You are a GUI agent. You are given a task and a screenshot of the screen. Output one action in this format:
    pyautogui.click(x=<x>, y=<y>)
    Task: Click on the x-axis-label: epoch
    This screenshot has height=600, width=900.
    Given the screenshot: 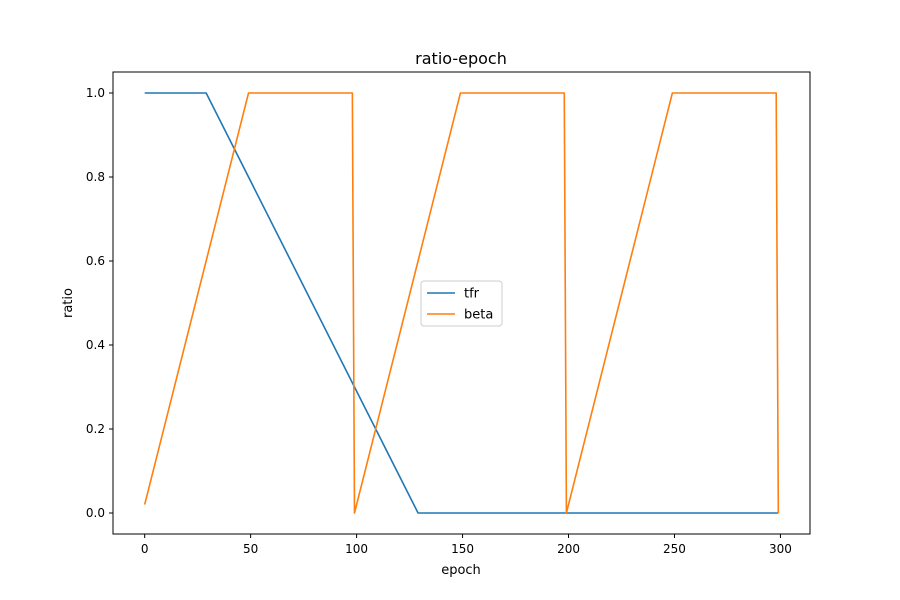 What is the action you would take?
    pyautogui.click(x=461, y=570)
    